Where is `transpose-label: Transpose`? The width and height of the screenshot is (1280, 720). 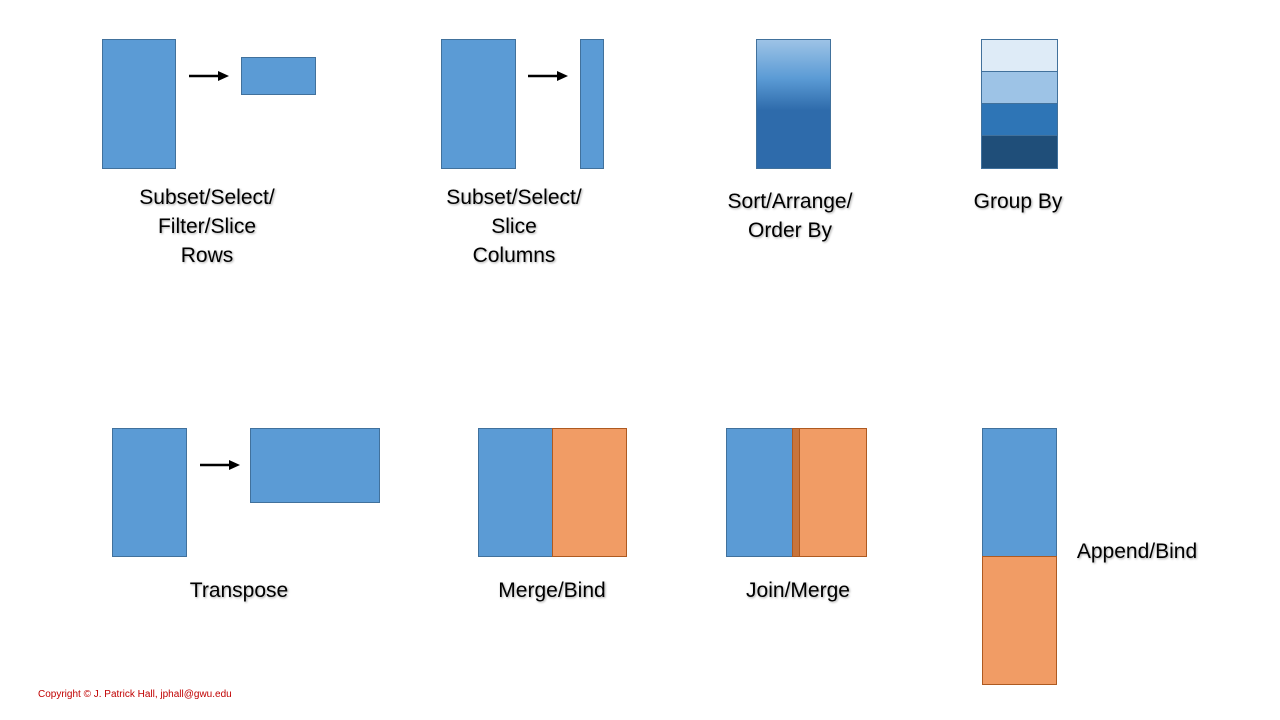
transpose-label: Transpose is located at coordinates (239, 590).